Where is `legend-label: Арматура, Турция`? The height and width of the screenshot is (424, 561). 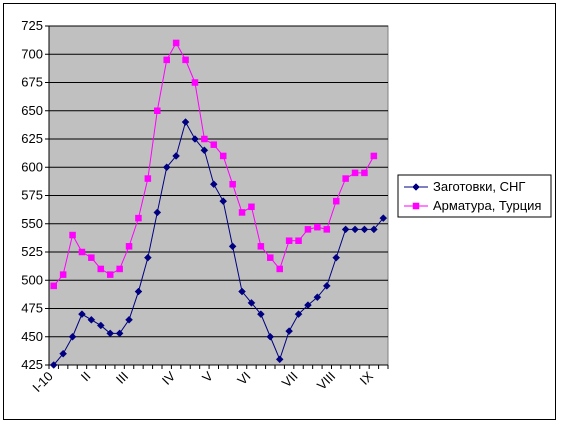
legend-label: Арматура, Турция is located at coordinates (487, 205).